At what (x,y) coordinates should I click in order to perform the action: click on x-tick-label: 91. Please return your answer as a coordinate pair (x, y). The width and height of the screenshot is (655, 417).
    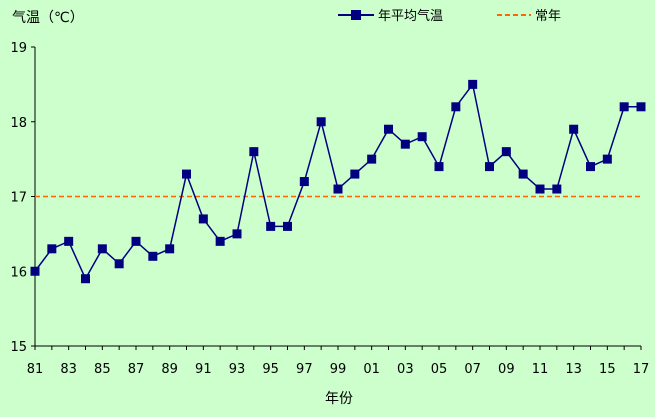
    Looking at the image, I should click on (203, 369).